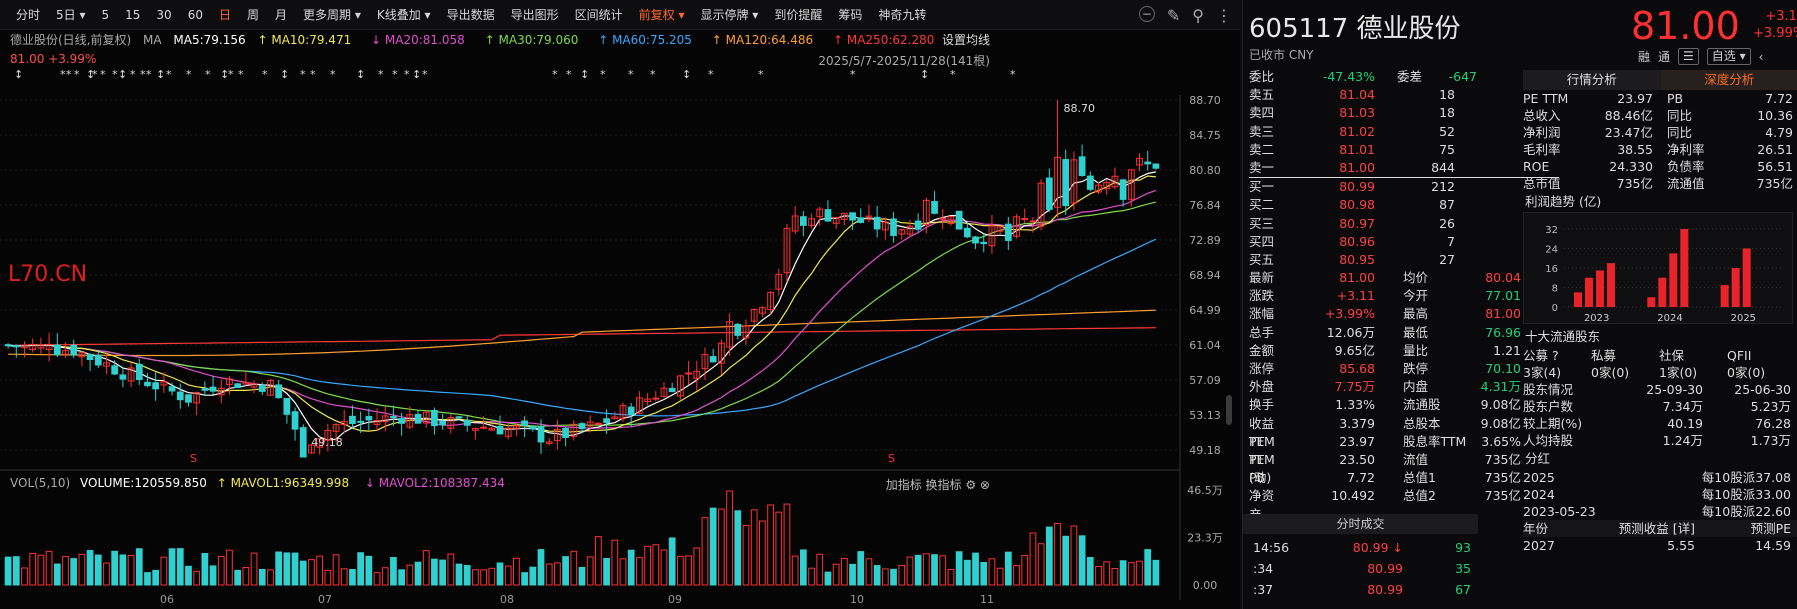 This screenshot has height=609, width=1797. What do you see at coordinates (1660, 406) in the screenshot?
I see `holders-row: 股东户数 7.34万 5.23万` at bounding box center [1660, 406].